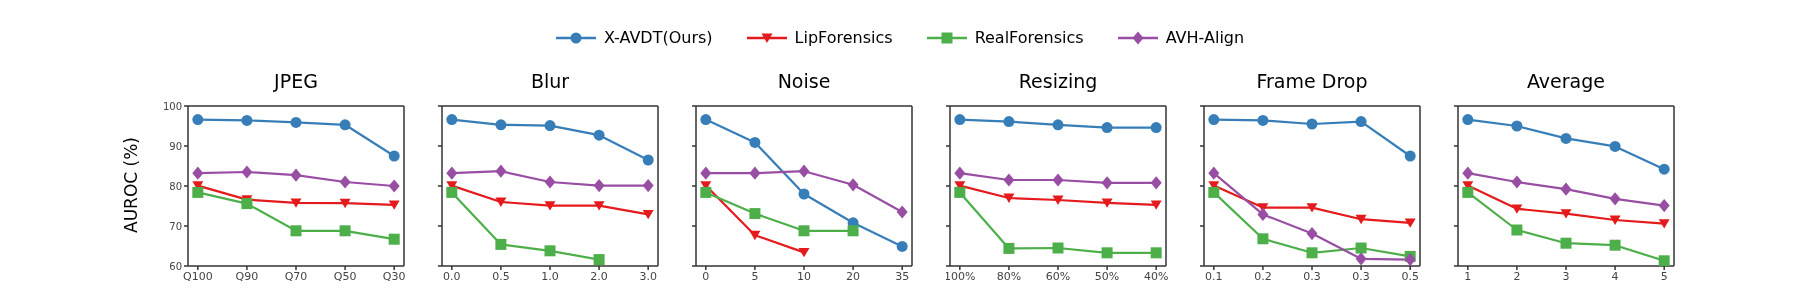 Image resolution: width=1800 pixels, height=299 pixels. What do you see at coordinates (853, 276) in the screenshot?
I see `x-tick-label: 20` at bounding box center [853, 276].